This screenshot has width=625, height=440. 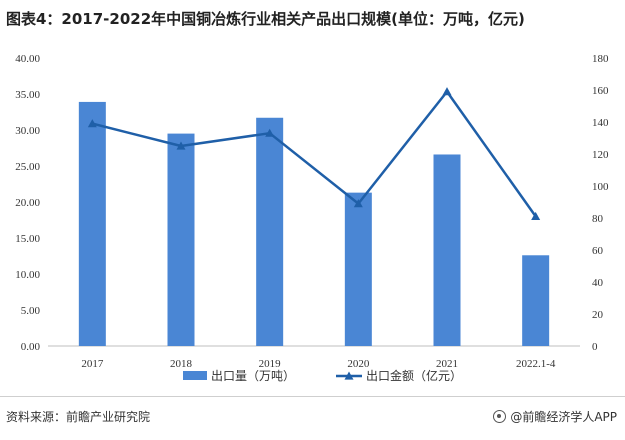 I want to click on right-tick-label: 120, so click(x=600, y=155).